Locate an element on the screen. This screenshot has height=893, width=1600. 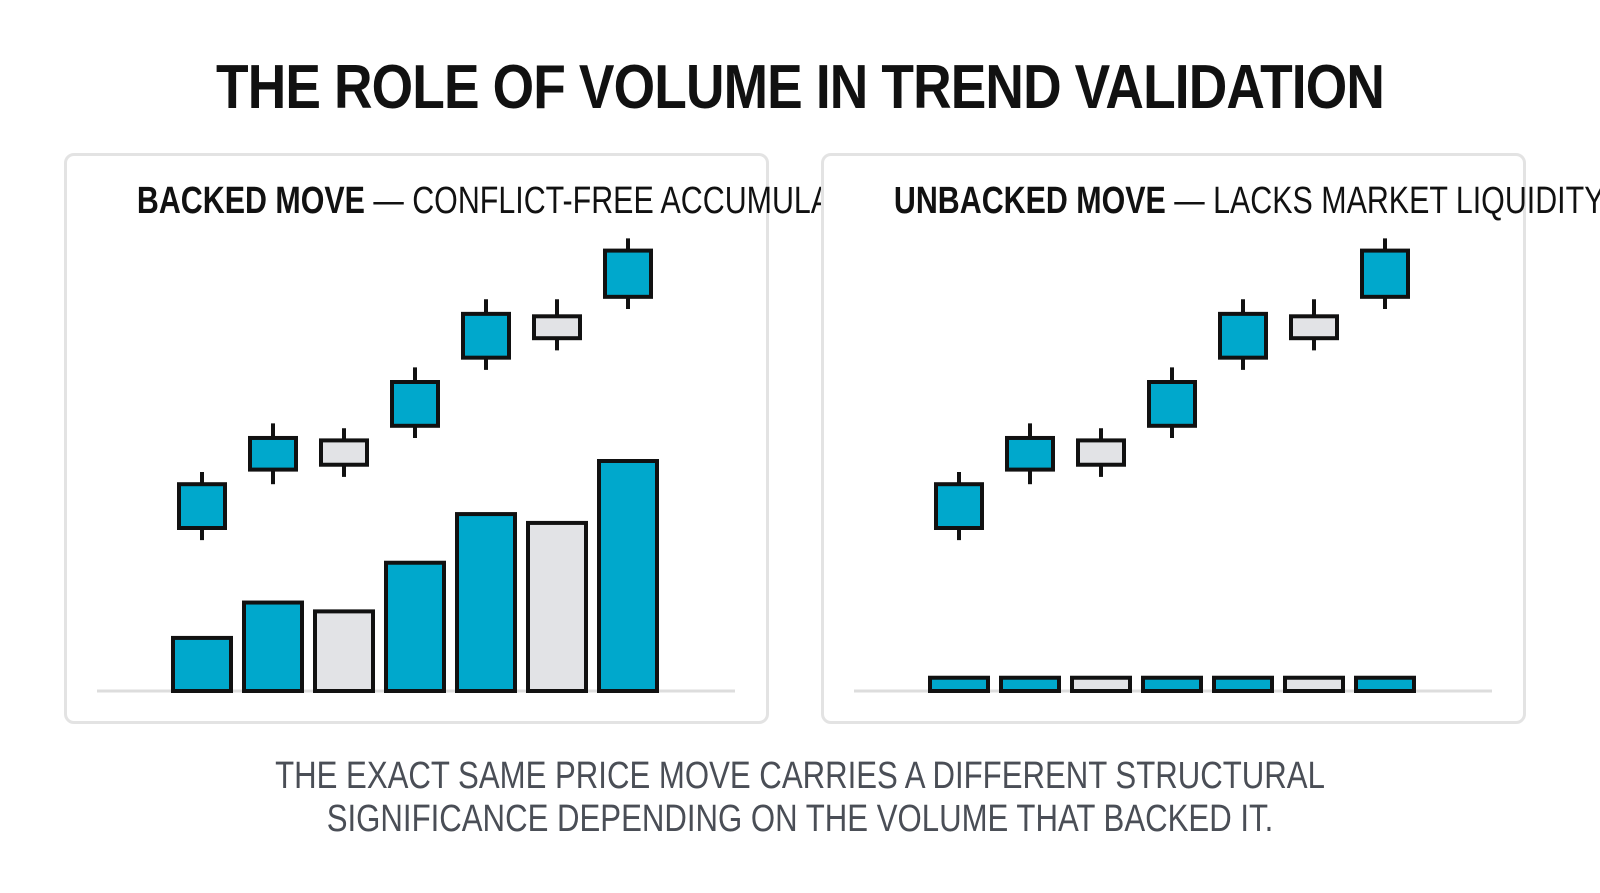
panel-title-bold: UNBACKED MOVE is located at coordinates (1029, 201).